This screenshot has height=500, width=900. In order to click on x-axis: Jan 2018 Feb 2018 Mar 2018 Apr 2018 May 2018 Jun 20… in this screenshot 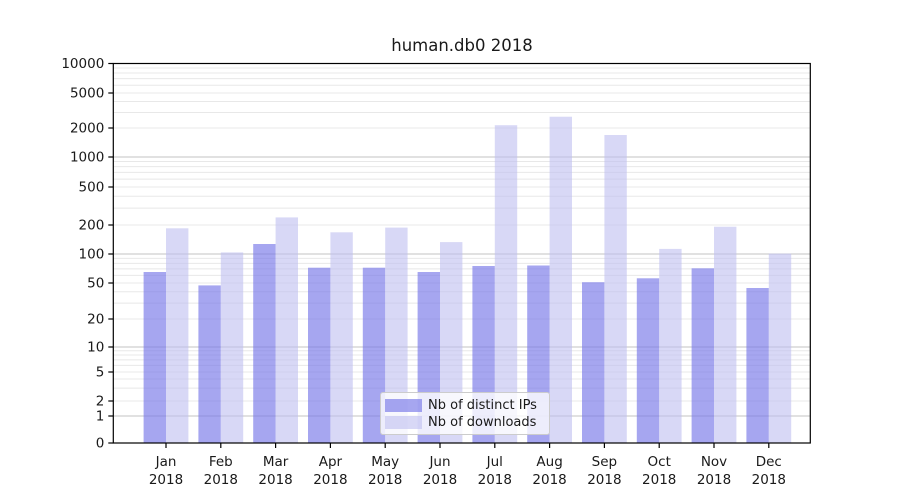, I will do `click(467, 465)`.